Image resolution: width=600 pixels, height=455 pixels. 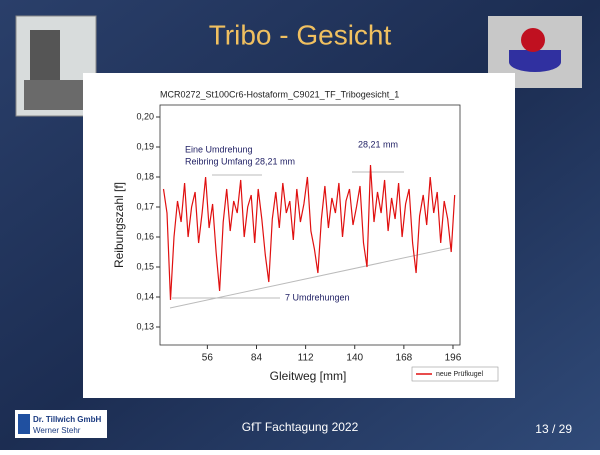 I want to click on y-tick-label: 0,17, so click(x=145, y=206).